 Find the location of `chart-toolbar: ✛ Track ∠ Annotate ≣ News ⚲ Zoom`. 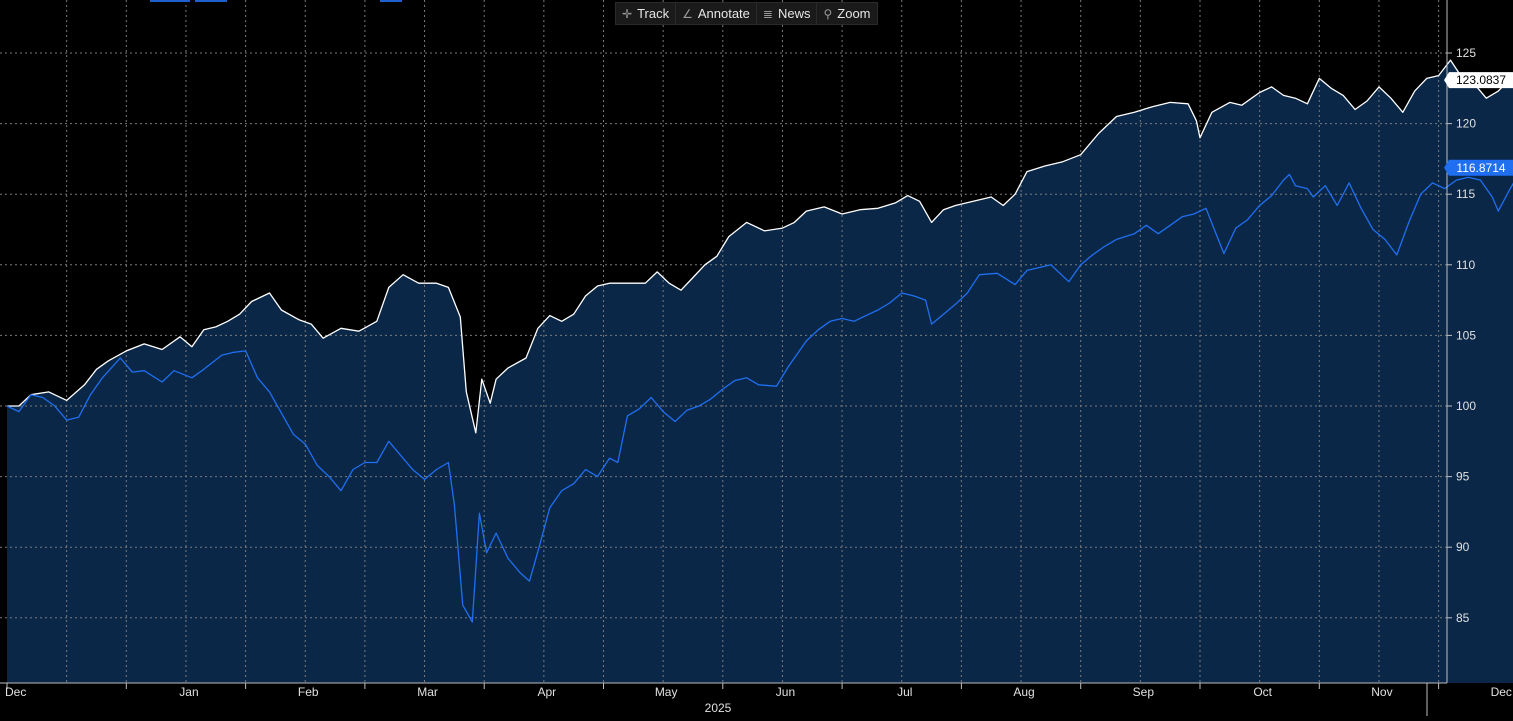

chart-toolbar: ✛ Track ∠ Annotate ≣ News ⚲ Zoom is located at coordinates (746, 13).